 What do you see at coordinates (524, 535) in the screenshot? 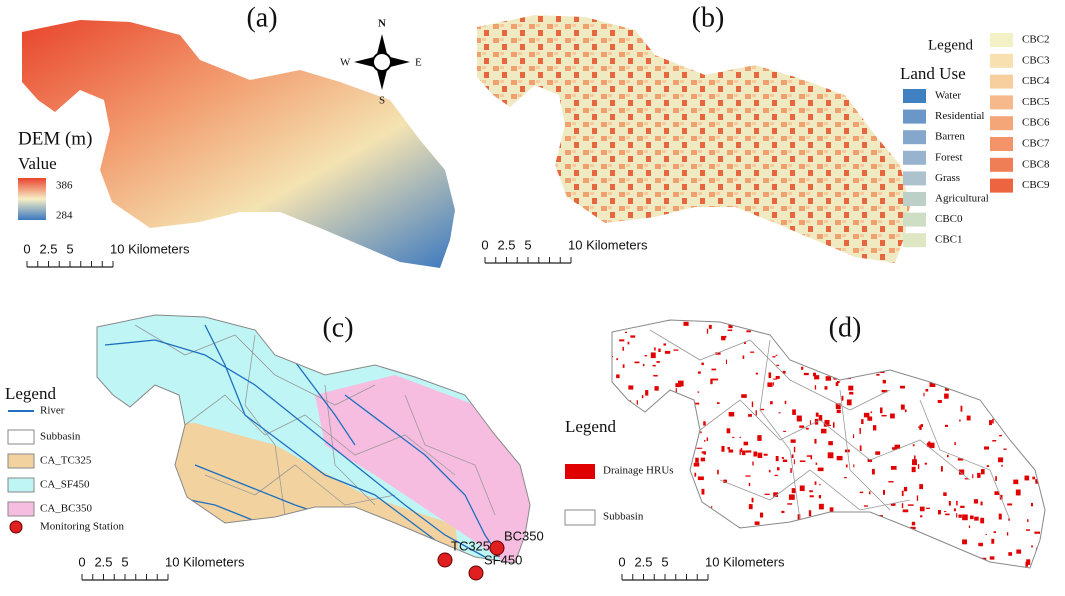
I see `station-label: BC350` at bounding box center [524, 535].